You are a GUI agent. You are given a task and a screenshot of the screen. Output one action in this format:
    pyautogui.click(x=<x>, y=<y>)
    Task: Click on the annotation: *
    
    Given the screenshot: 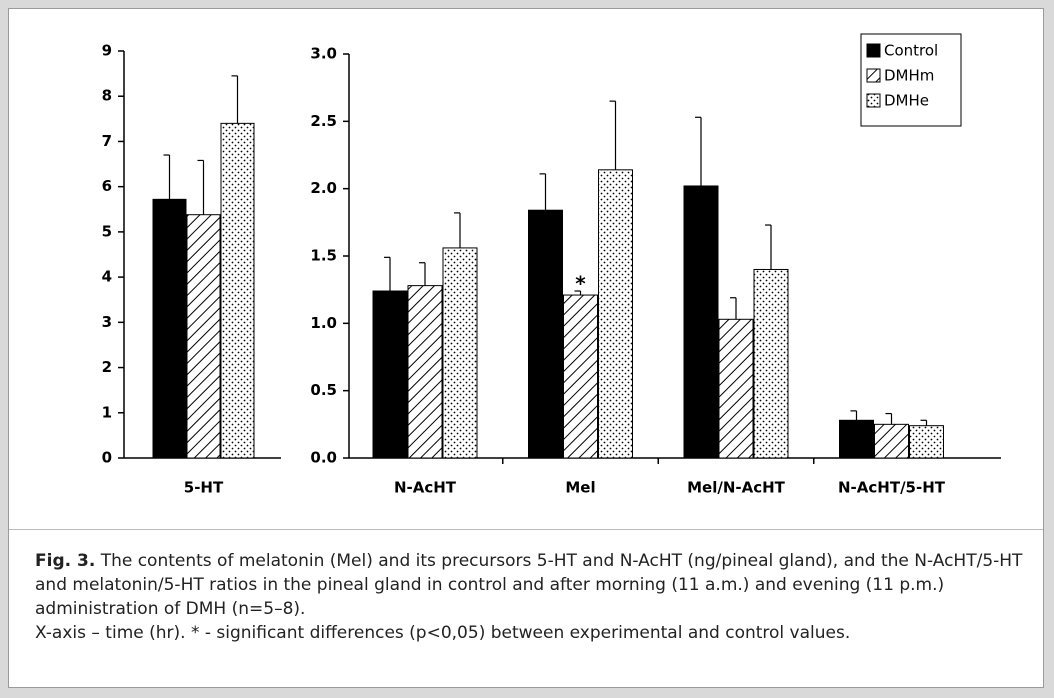 What is the action you would take?
    pyautogui.click(x=580, y=284)
    